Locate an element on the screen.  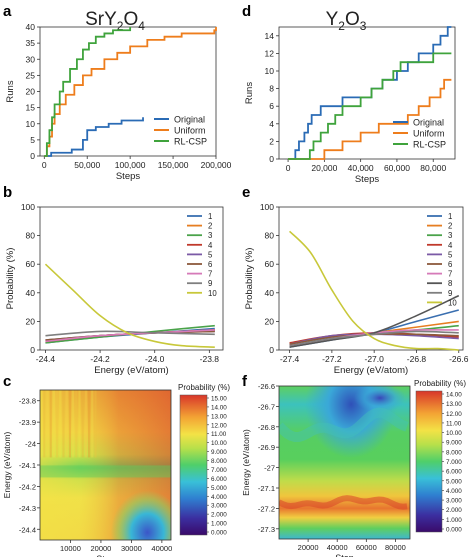
y-tick-label: 2 is located at coordinates (271, 141).